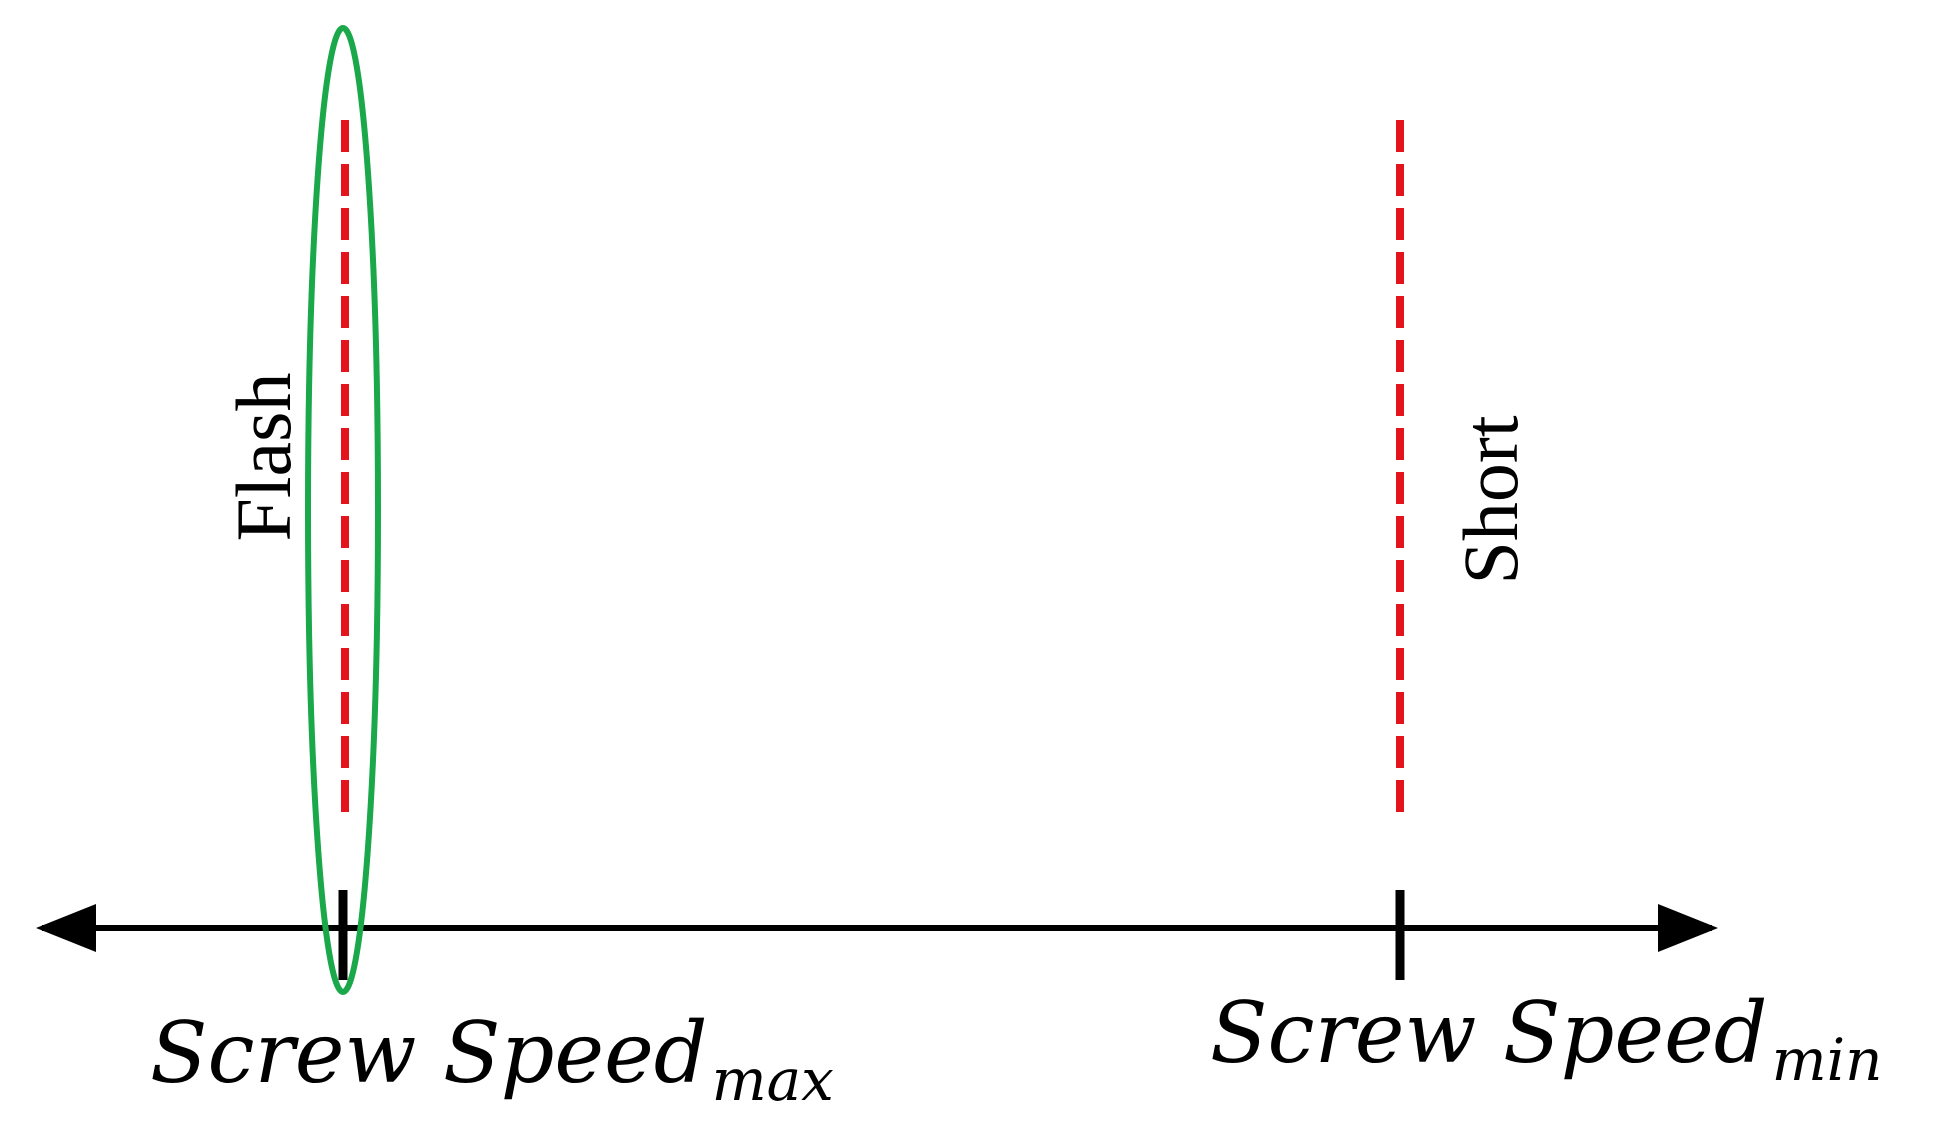 This screenshot has height=1135, width=1946. I want to click on screw-speed-max-subscript: max, so click(773, 1080).